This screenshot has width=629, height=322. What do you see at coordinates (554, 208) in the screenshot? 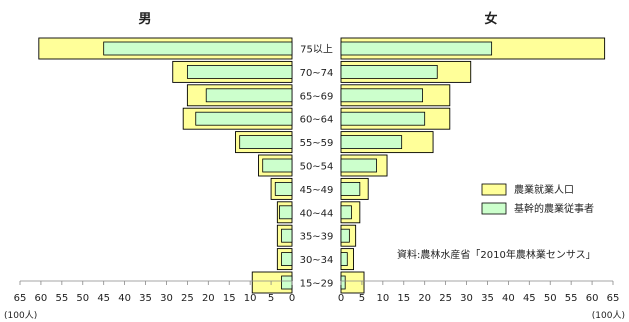
I see `legend-label-core: 基幹的農業従事者` at bounding box center [554, 208].